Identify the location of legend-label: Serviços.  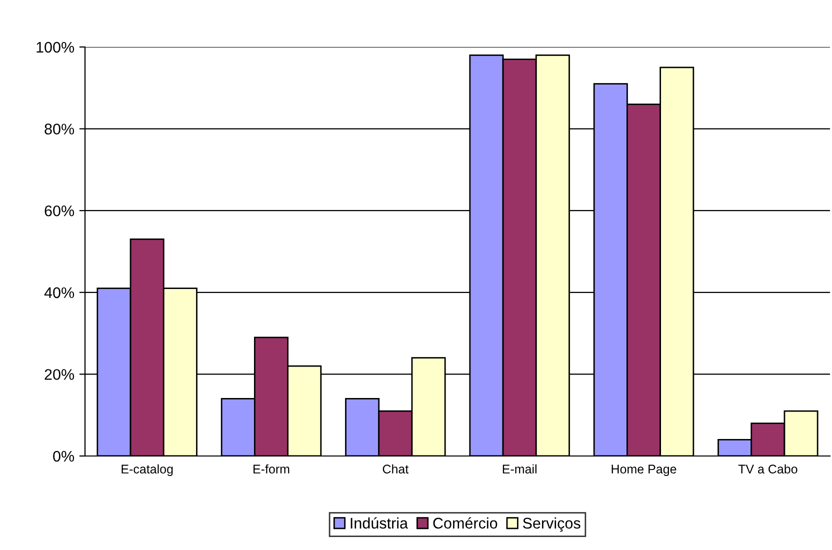
(551, 524).